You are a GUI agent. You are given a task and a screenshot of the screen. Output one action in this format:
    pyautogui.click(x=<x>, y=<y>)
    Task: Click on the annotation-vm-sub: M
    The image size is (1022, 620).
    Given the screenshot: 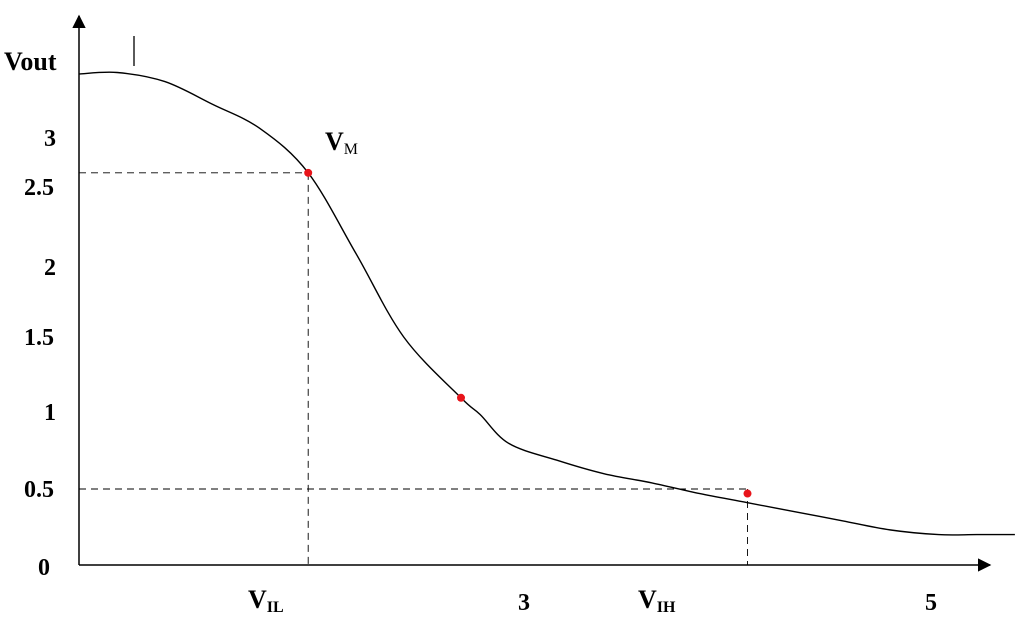 What is the action you would take?
    pyautogui.click(x=351, y=149)
    